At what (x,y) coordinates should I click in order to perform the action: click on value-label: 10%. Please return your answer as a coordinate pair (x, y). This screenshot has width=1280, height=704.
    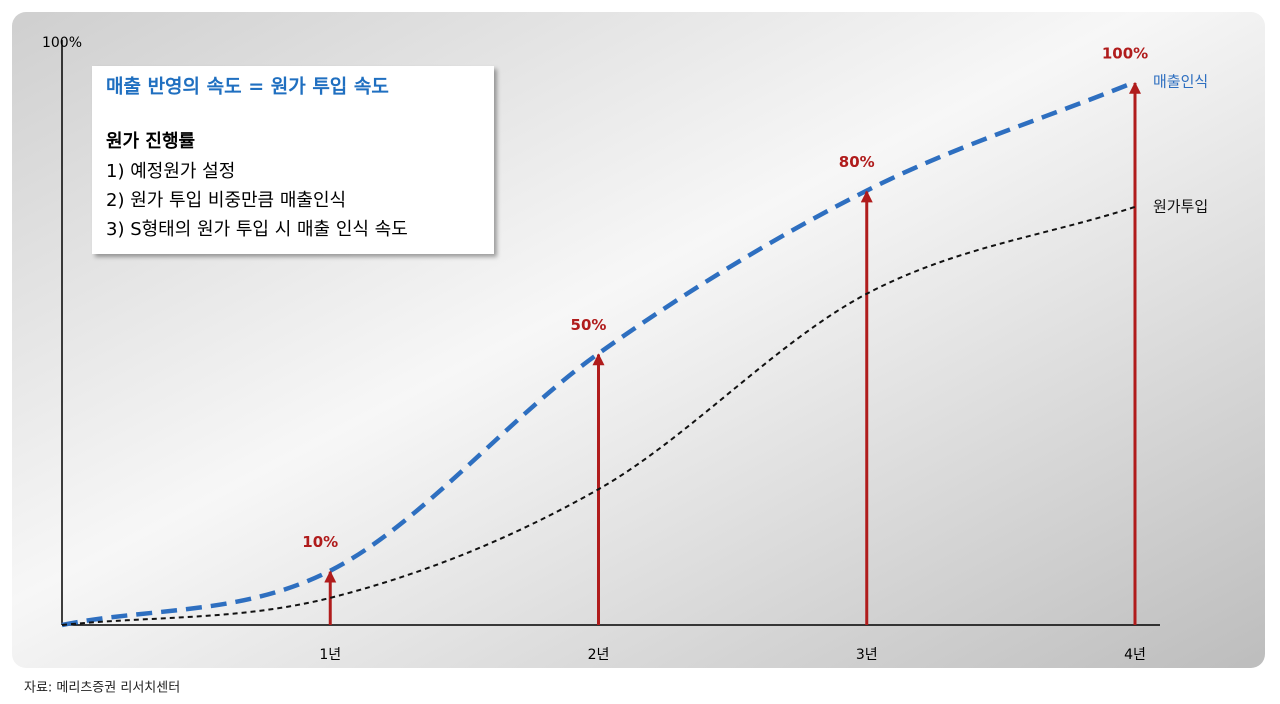
    Looking at the image, I should click on (320, 542).